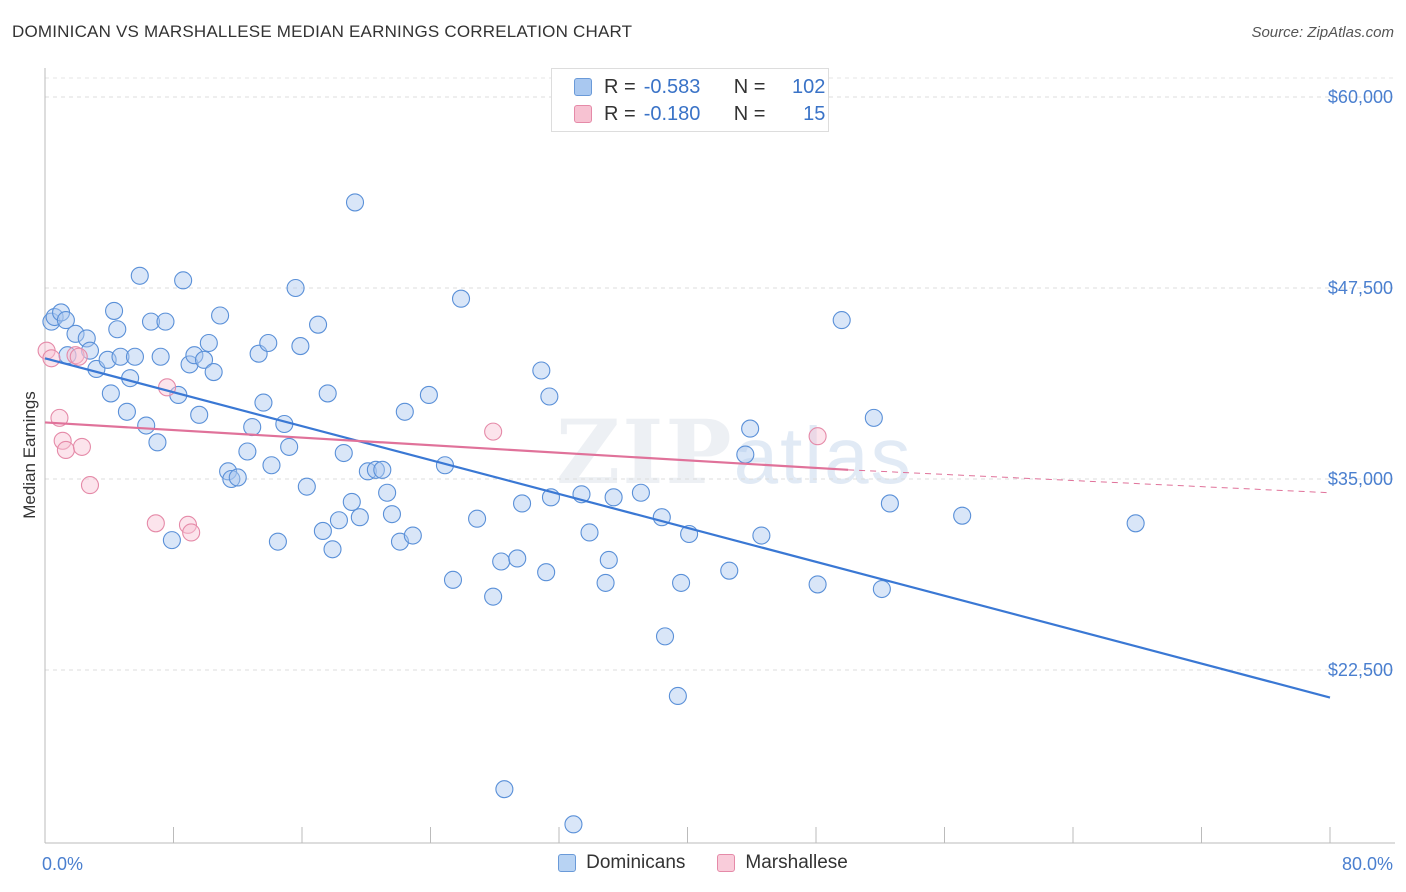 The image size is (1406, 892). Describe the element at coordinates (446, 446) in the screenshot. I see `marshallese-trend-line` at that location.